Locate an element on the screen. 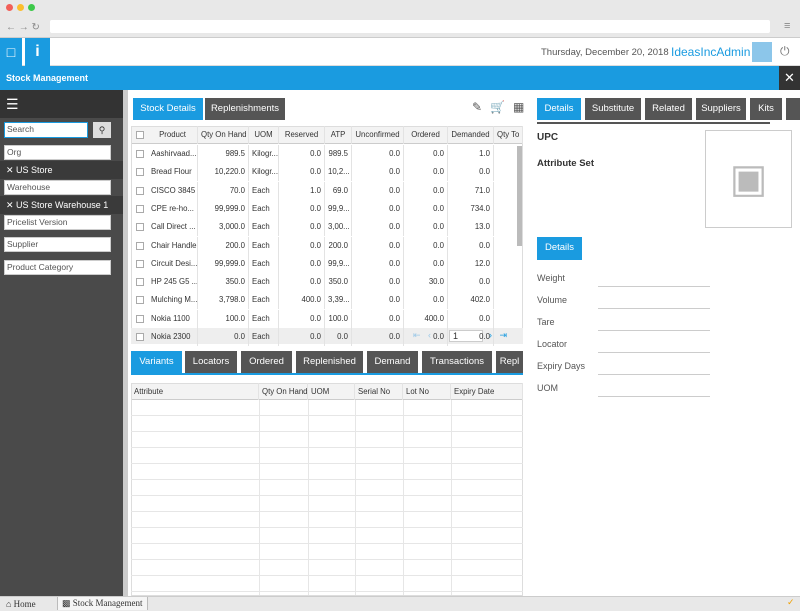  taskbar-home: ⌂ Home is located at coordinates (21, 604).